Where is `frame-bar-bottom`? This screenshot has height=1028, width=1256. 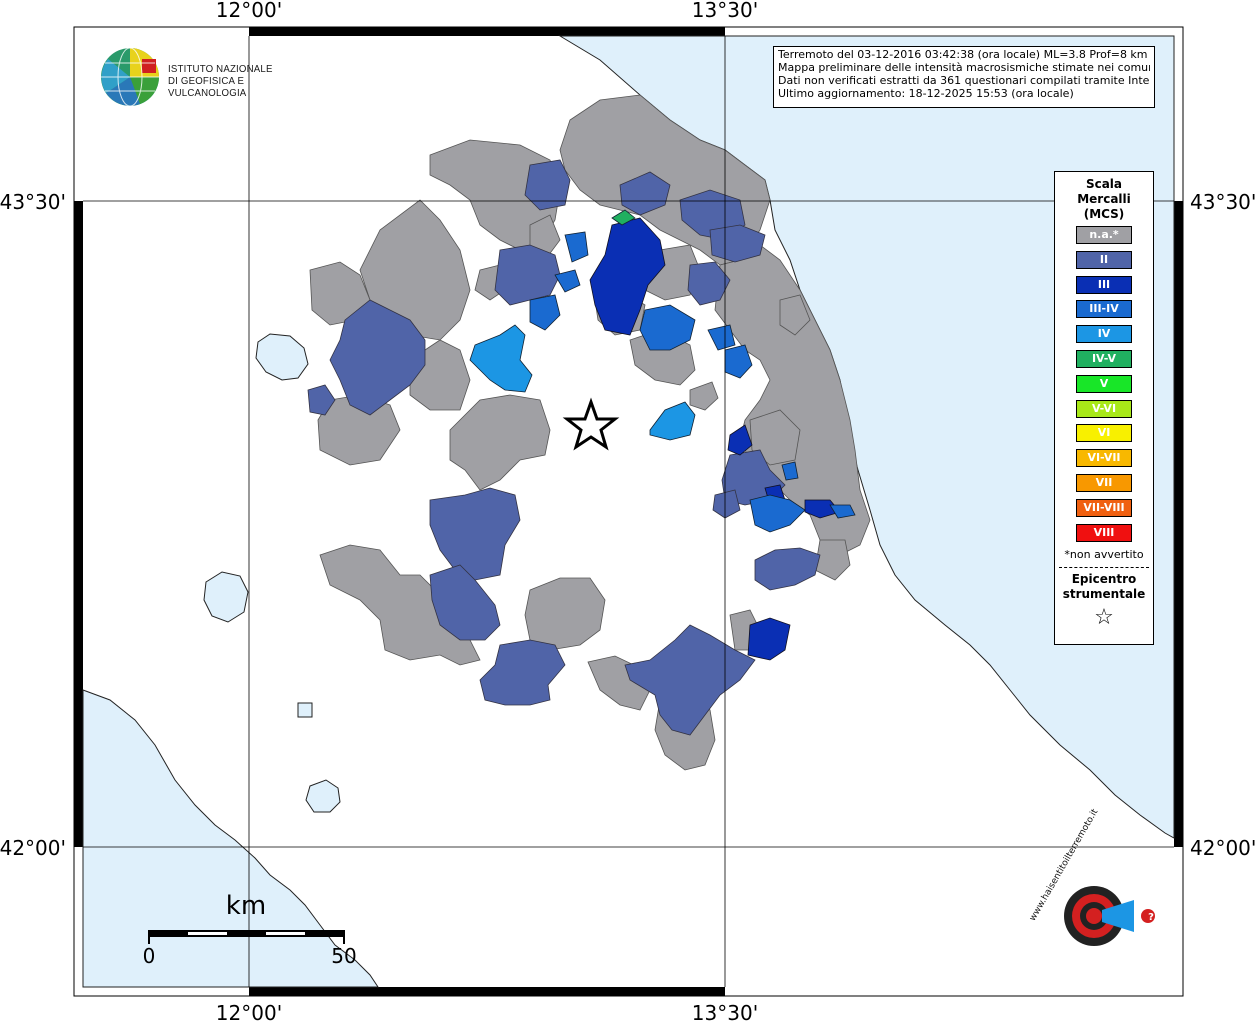
frame-bar-bottom is located at coordinates (487, 991).